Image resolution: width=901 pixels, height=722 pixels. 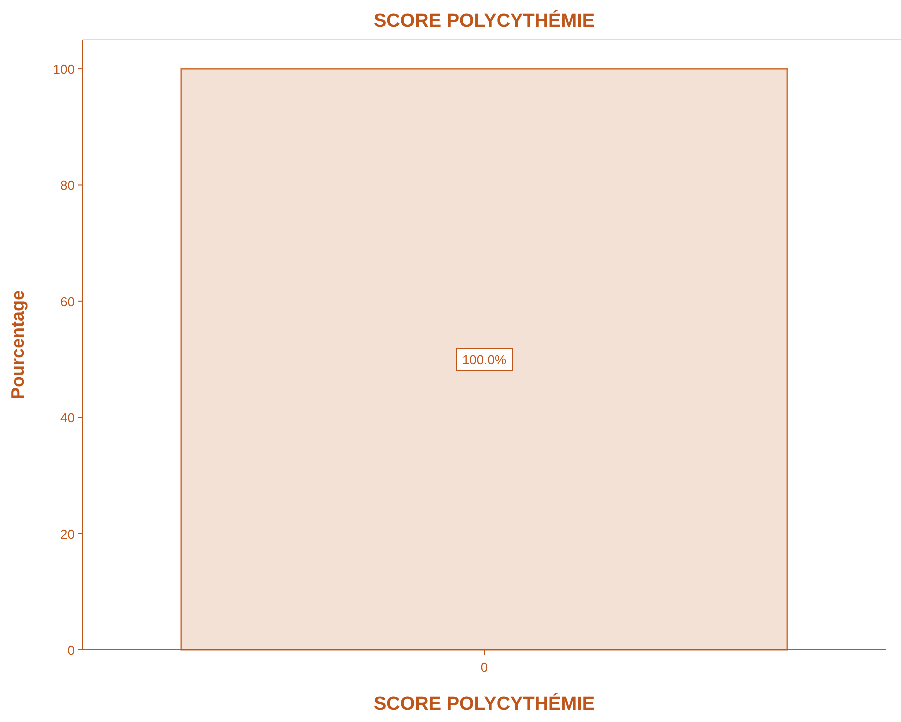 What do you see at coordinates (67, 186) in the screenshot?
I see `y-tick-label: 80` at bounding box center [67, 186].